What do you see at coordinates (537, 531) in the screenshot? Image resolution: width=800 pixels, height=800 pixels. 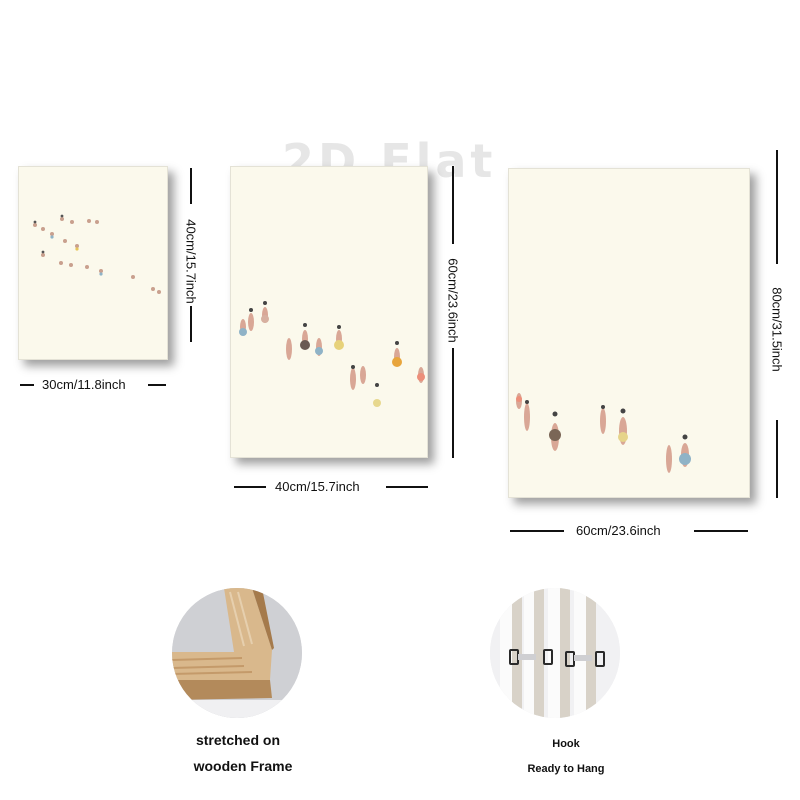 I see `width-line-large-left` at bounding box center [537, 531].